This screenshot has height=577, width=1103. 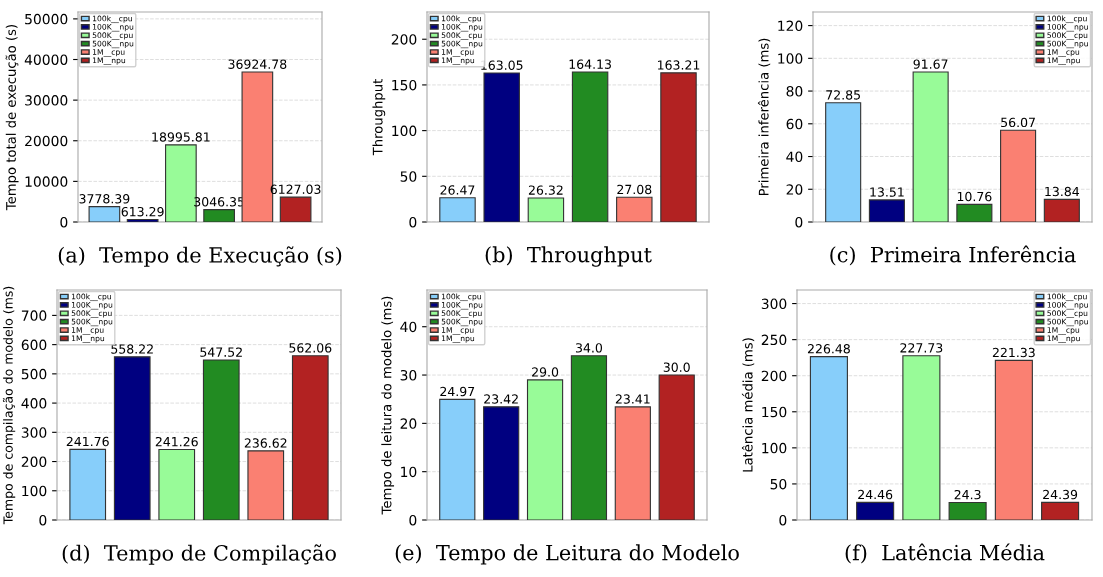 What do you see at coordinates (502, 65) in the screenshot?
I see `data-label: 163.05` at bounding box center [502, 65].